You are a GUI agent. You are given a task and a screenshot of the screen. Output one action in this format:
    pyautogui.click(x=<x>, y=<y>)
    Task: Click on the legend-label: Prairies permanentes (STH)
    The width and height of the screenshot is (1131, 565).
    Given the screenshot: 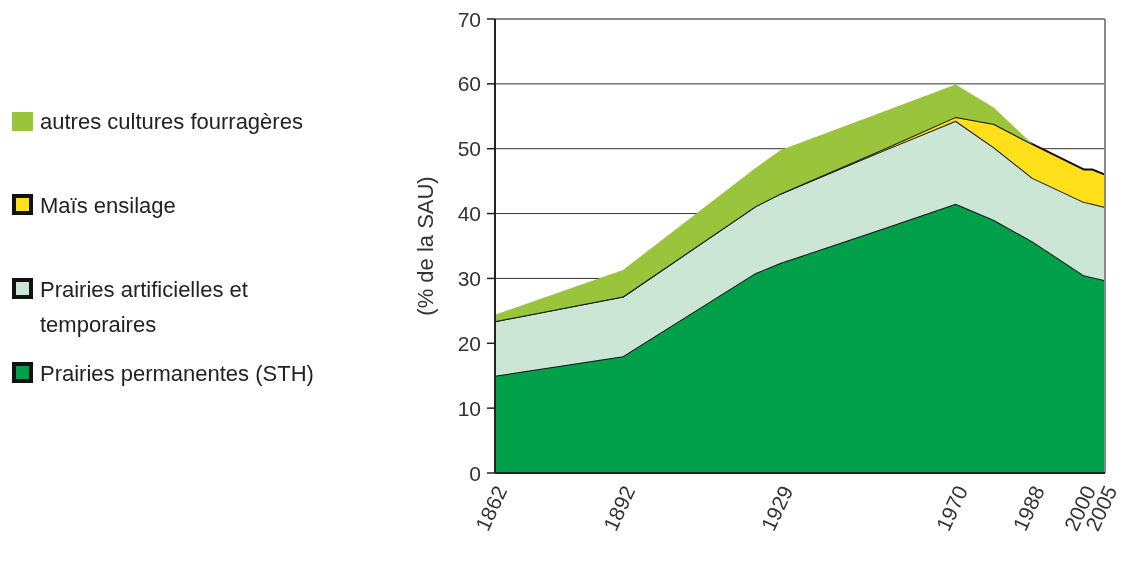 What is the action you would take?
    pyautogui.click(x=177, y=373)
    